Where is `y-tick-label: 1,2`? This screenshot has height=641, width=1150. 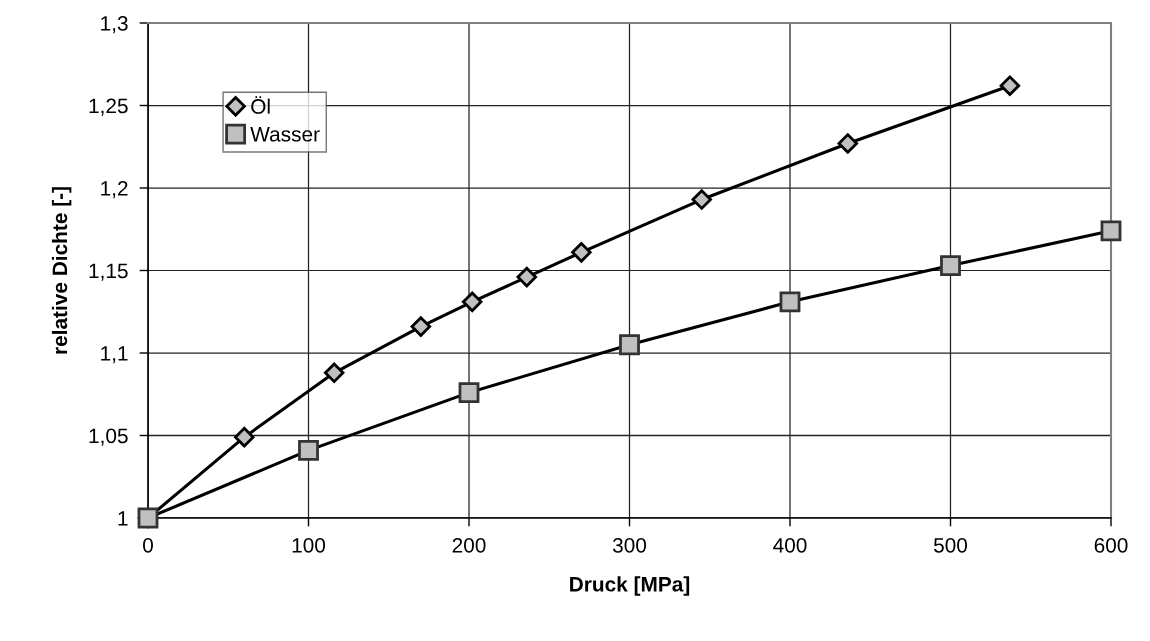
y-tick-label: 1,2 is located at coordinates (114, 190).